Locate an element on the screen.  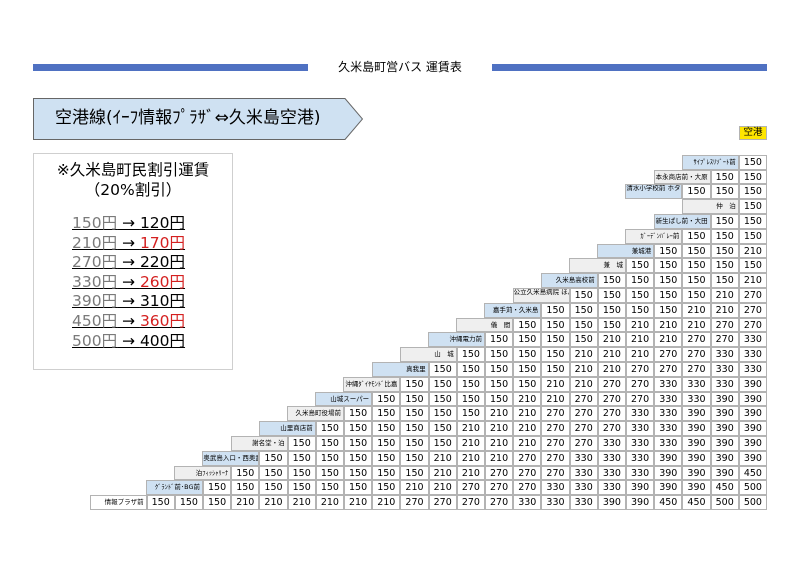
stop-name: 謝名堂・泊 is located at coordinates (259, 443).